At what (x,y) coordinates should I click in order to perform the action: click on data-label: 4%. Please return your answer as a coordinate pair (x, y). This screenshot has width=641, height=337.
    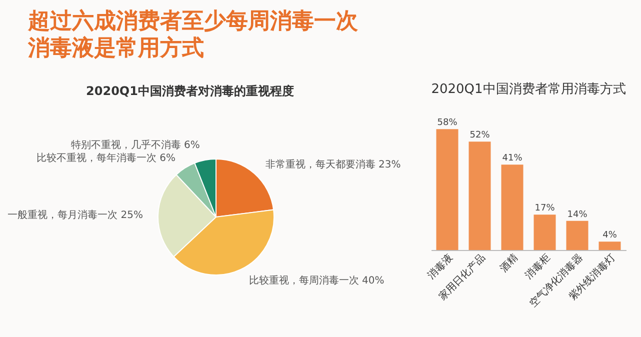
    Looking at the image, I should click on (610, 235).